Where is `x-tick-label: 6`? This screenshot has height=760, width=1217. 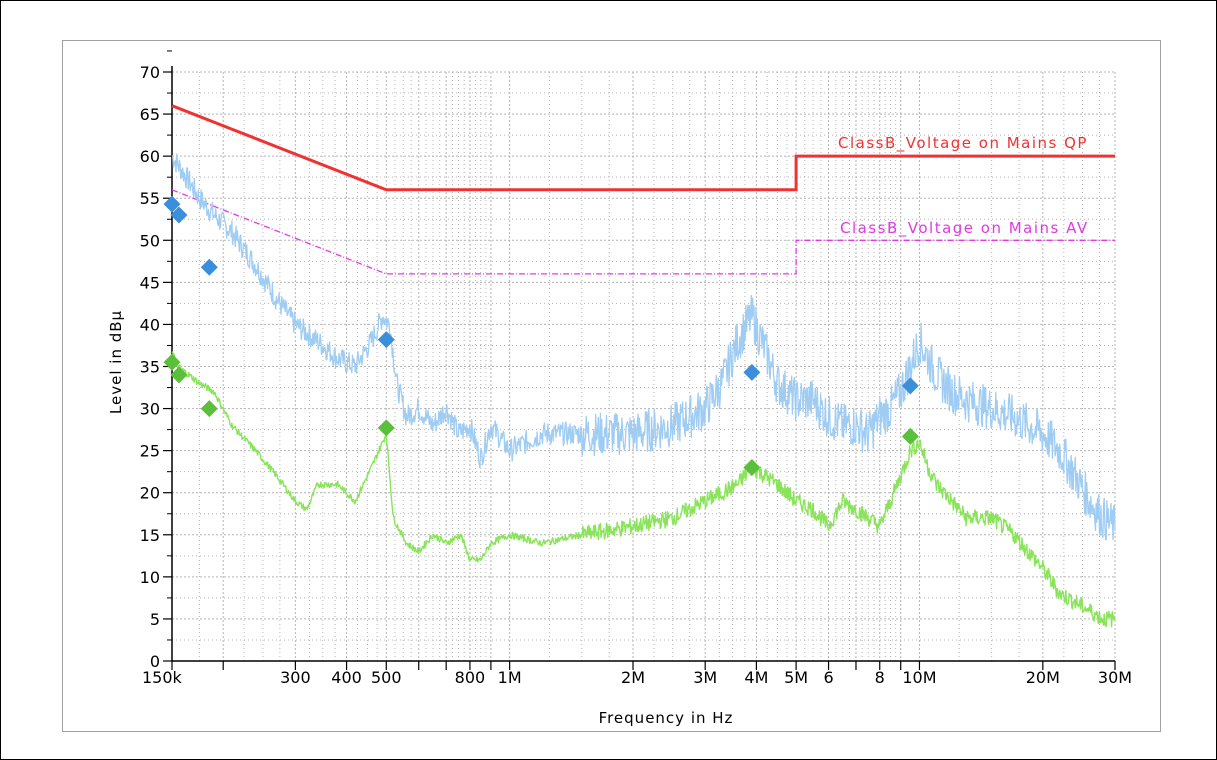
x-tick-label: 6 is located at coordinates (828, 677).